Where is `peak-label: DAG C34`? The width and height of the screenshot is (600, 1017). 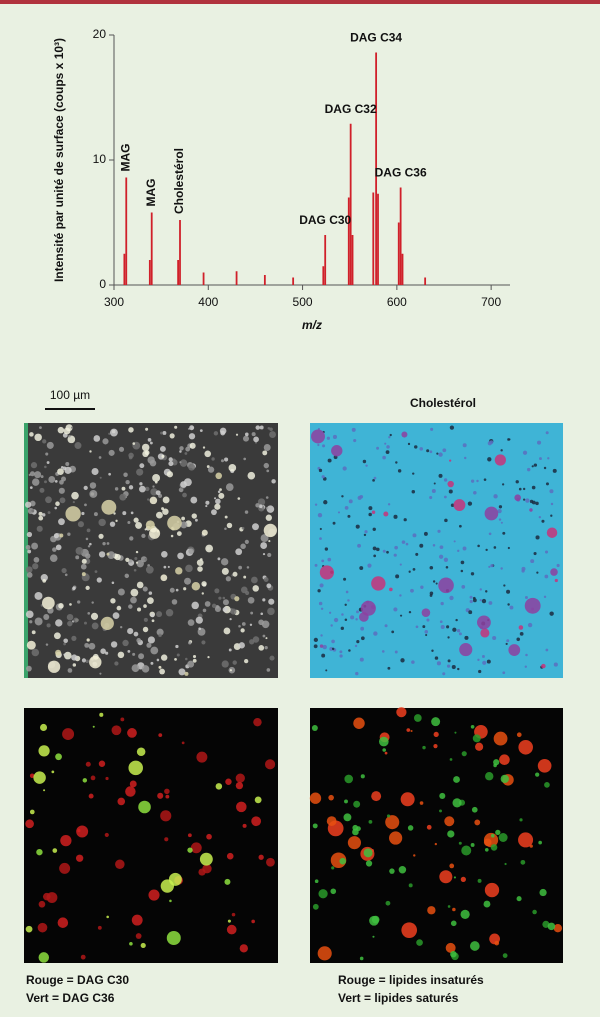
peak-label: DAG C34 is located at coordinates (376, 38).